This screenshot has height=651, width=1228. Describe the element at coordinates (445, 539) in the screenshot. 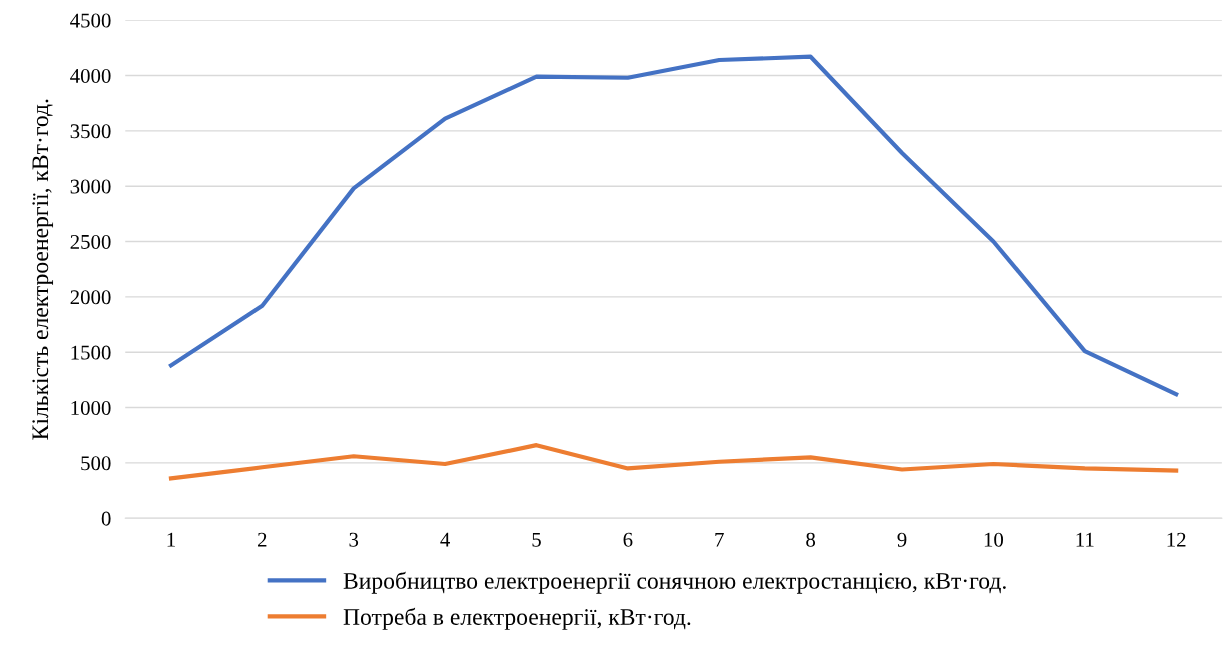

I see `x-tick-label: 4` at that location.